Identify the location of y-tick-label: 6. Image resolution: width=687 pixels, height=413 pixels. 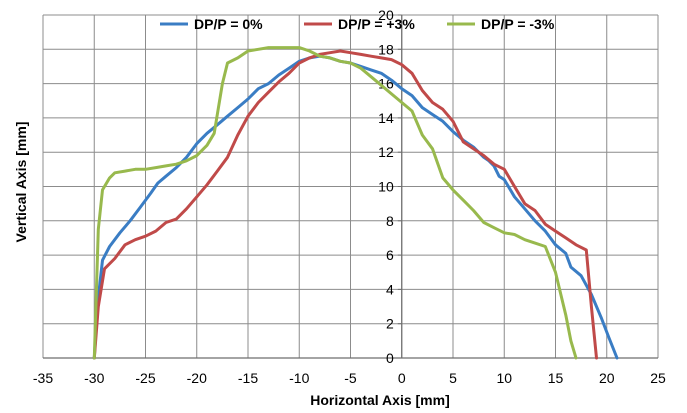
(390, 255).